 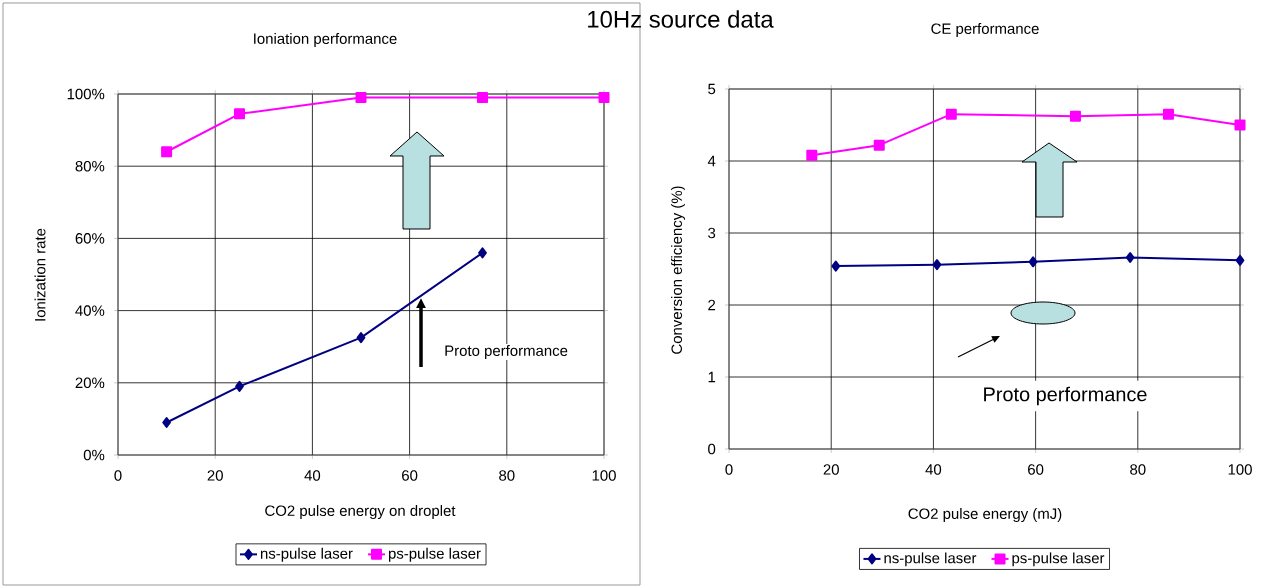 I want to click on y-tick-label: 80%, so click(x=90, y=166).